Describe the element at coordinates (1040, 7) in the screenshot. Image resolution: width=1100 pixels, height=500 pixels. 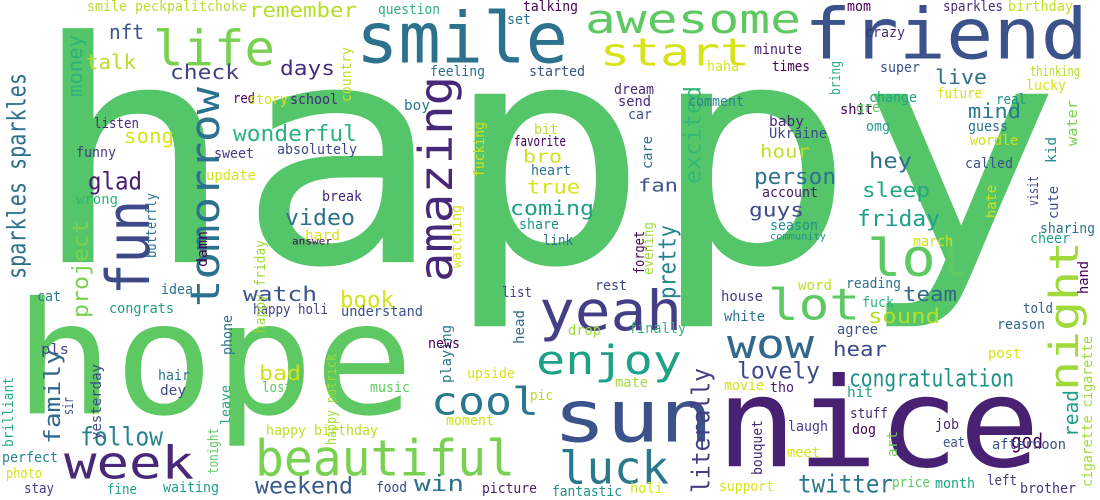
I see `word-birthday: birthday` at that location.